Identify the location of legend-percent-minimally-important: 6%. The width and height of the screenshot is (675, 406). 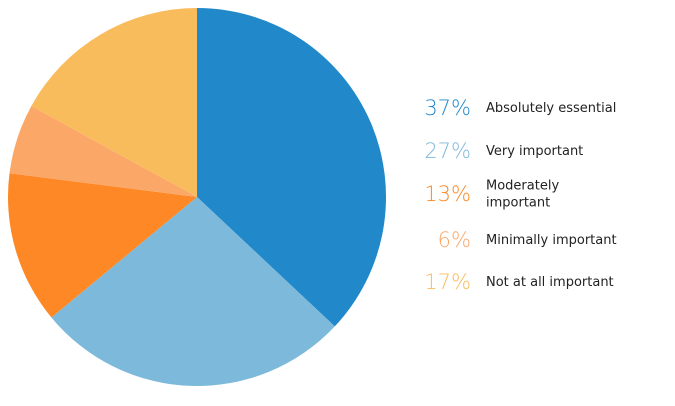
(454, 240).